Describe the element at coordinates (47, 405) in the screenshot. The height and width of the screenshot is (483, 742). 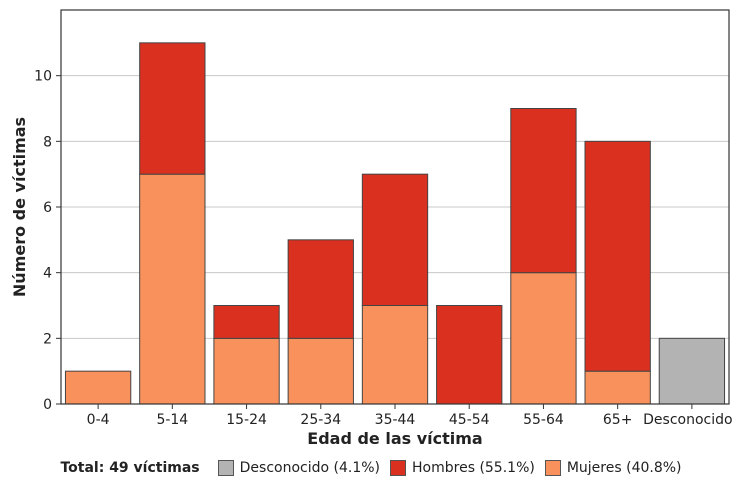
I see `y-tick-label: 0` at that location.